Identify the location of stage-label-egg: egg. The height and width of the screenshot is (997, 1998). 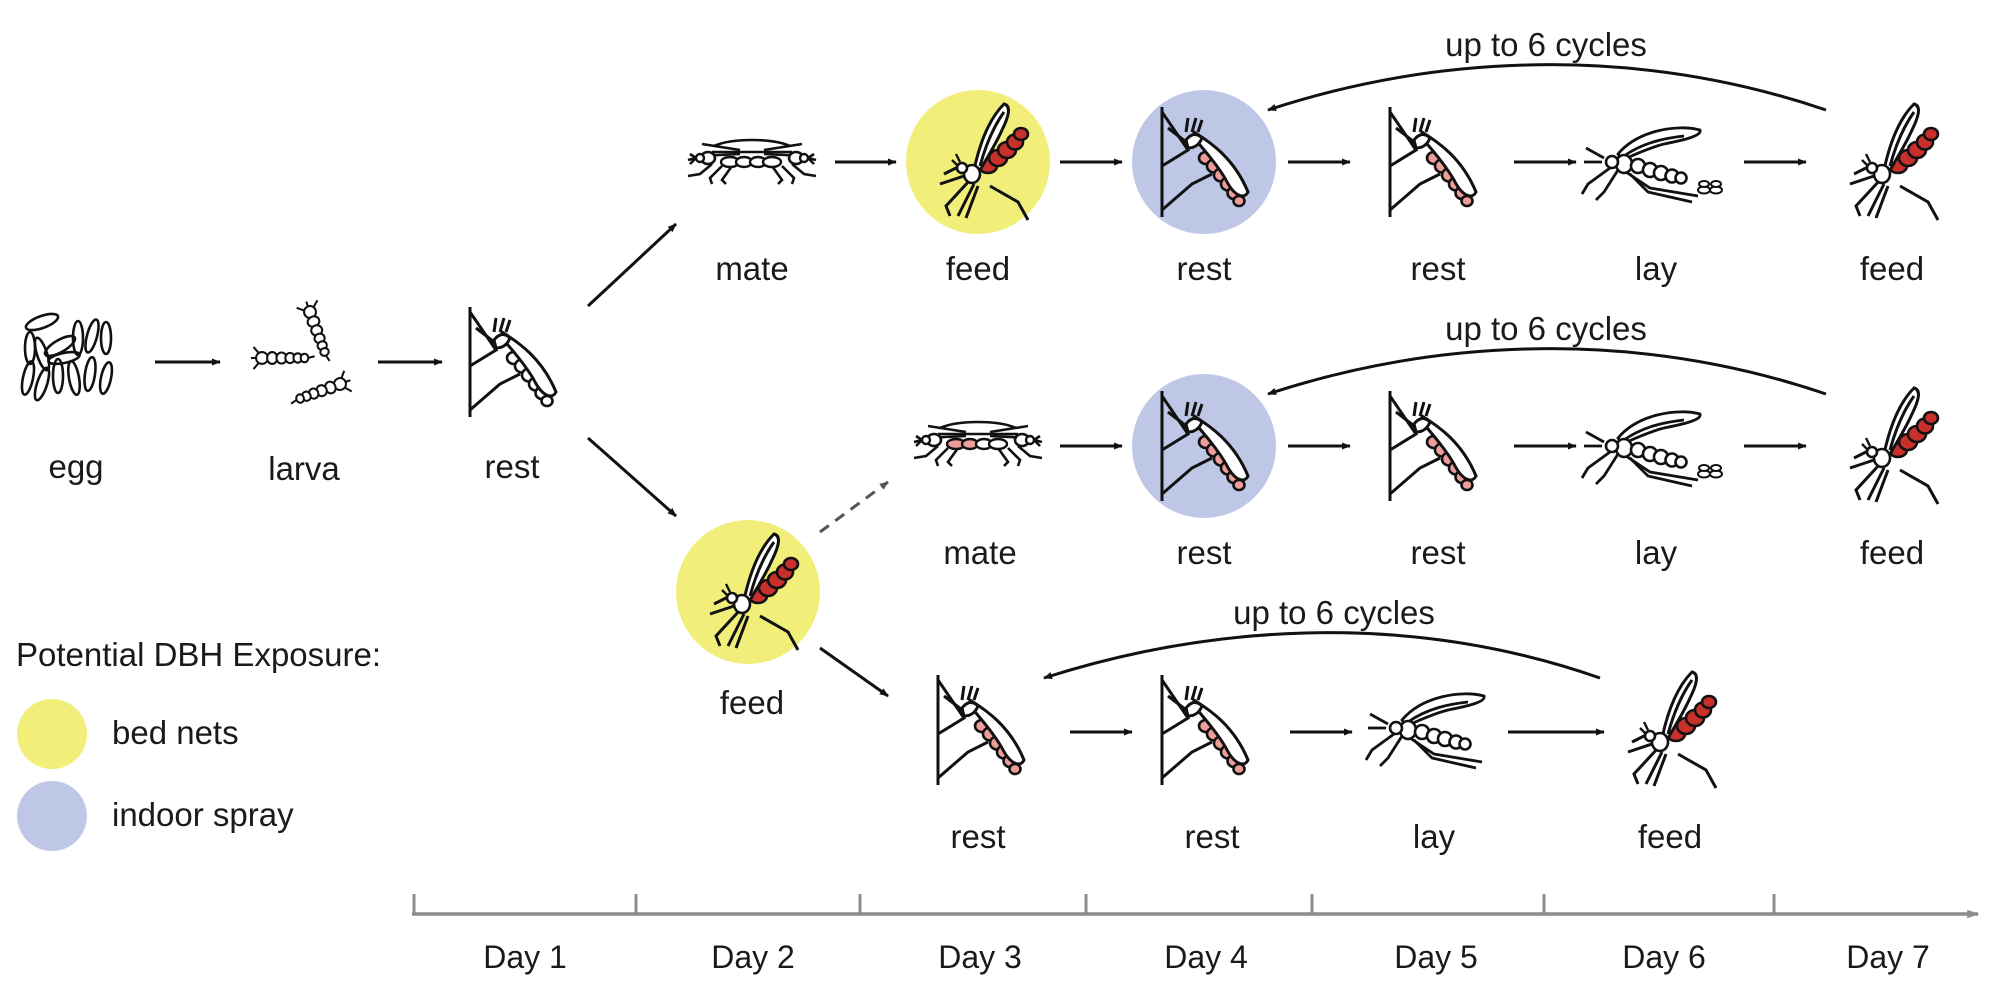
(75, 466).